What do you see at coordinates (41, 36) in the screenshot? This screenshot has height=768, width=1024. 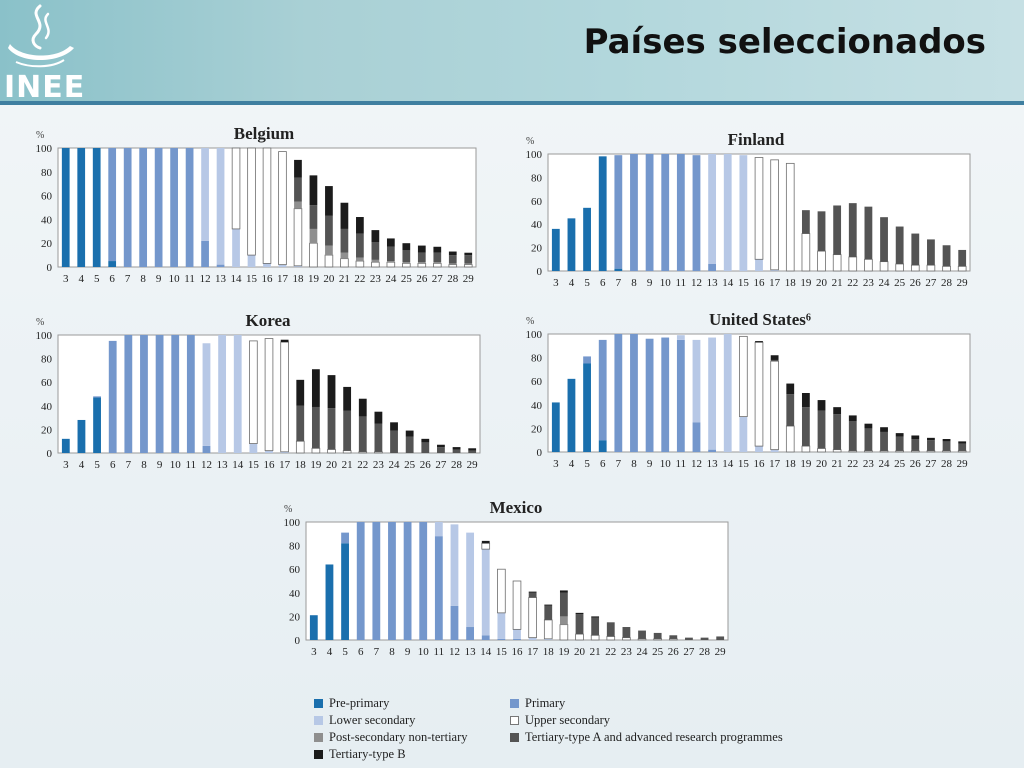 I see `inee-logo-icon` at bounding box center [41, 36].